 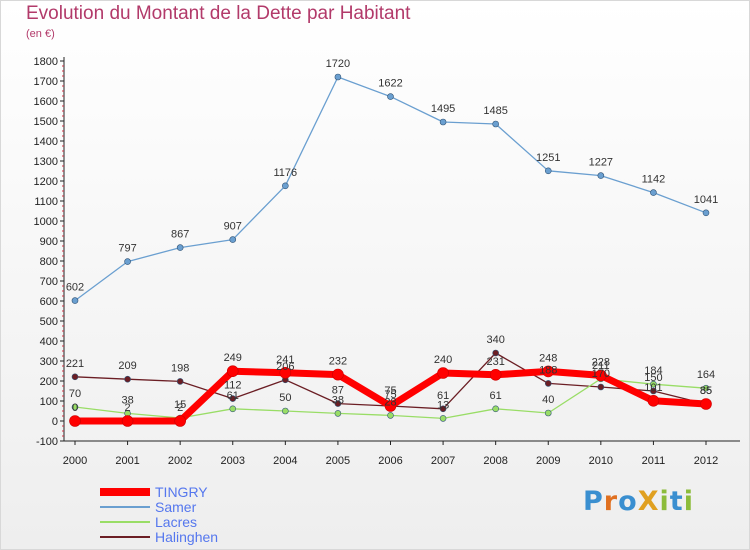 I want to click on x-tick-label: 2000, so click(x=75, y=461).